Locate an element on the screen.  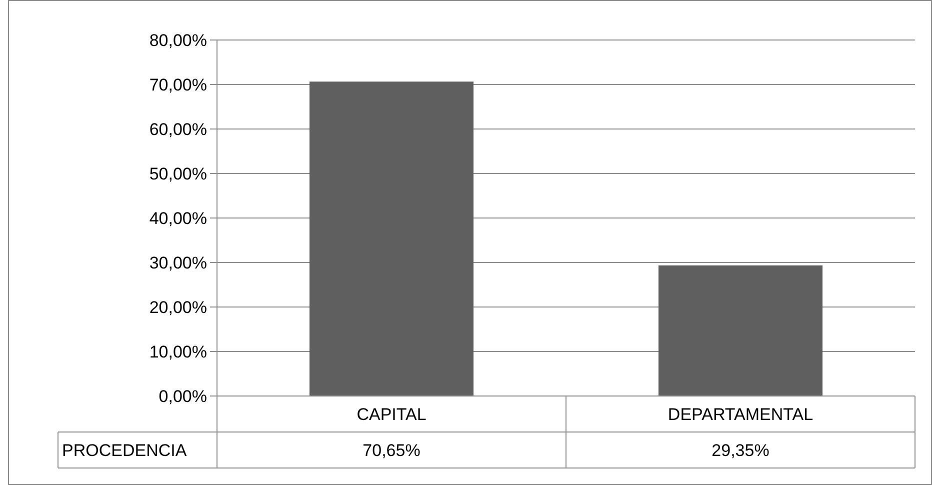
x-tick-label: DEPARTAMENTAL is located at coordinates (741, 414).